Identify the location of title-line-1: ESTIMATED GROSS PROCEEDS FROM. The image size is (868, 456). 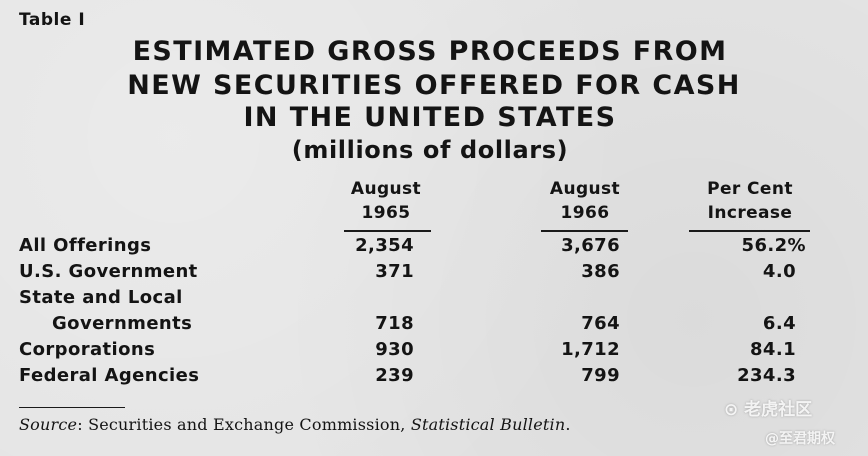
(430, 51).